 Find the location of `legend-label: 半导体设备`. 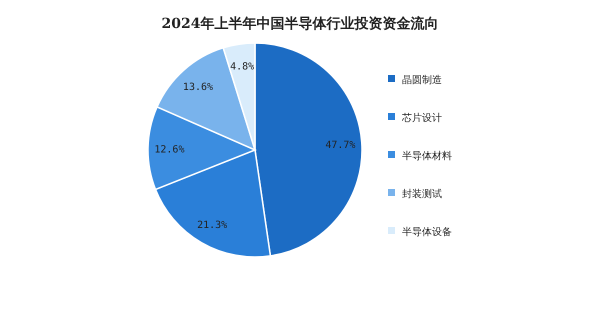

legend-label: 半导体设备 is located at coordinates (427, 232).